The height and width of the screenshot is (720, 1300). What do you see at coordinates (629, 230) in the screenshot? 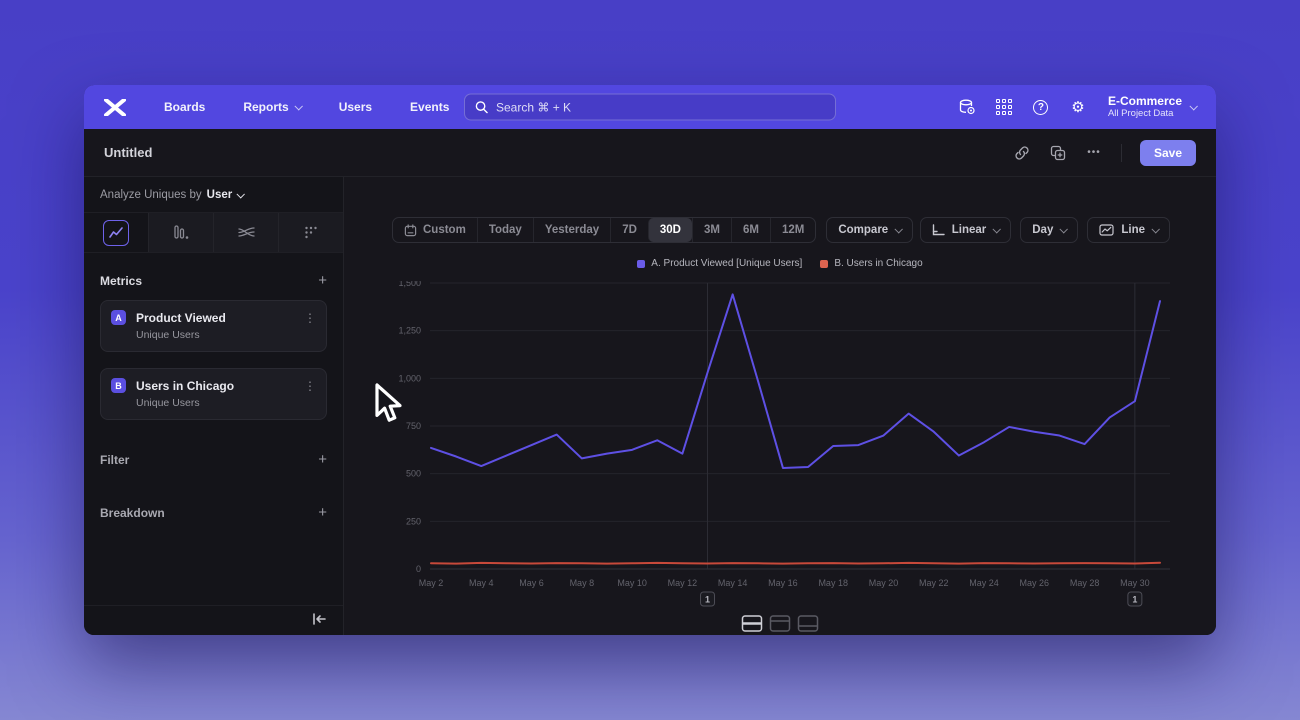
I see `range-7d: 7D` at bounding box center [629, 230].